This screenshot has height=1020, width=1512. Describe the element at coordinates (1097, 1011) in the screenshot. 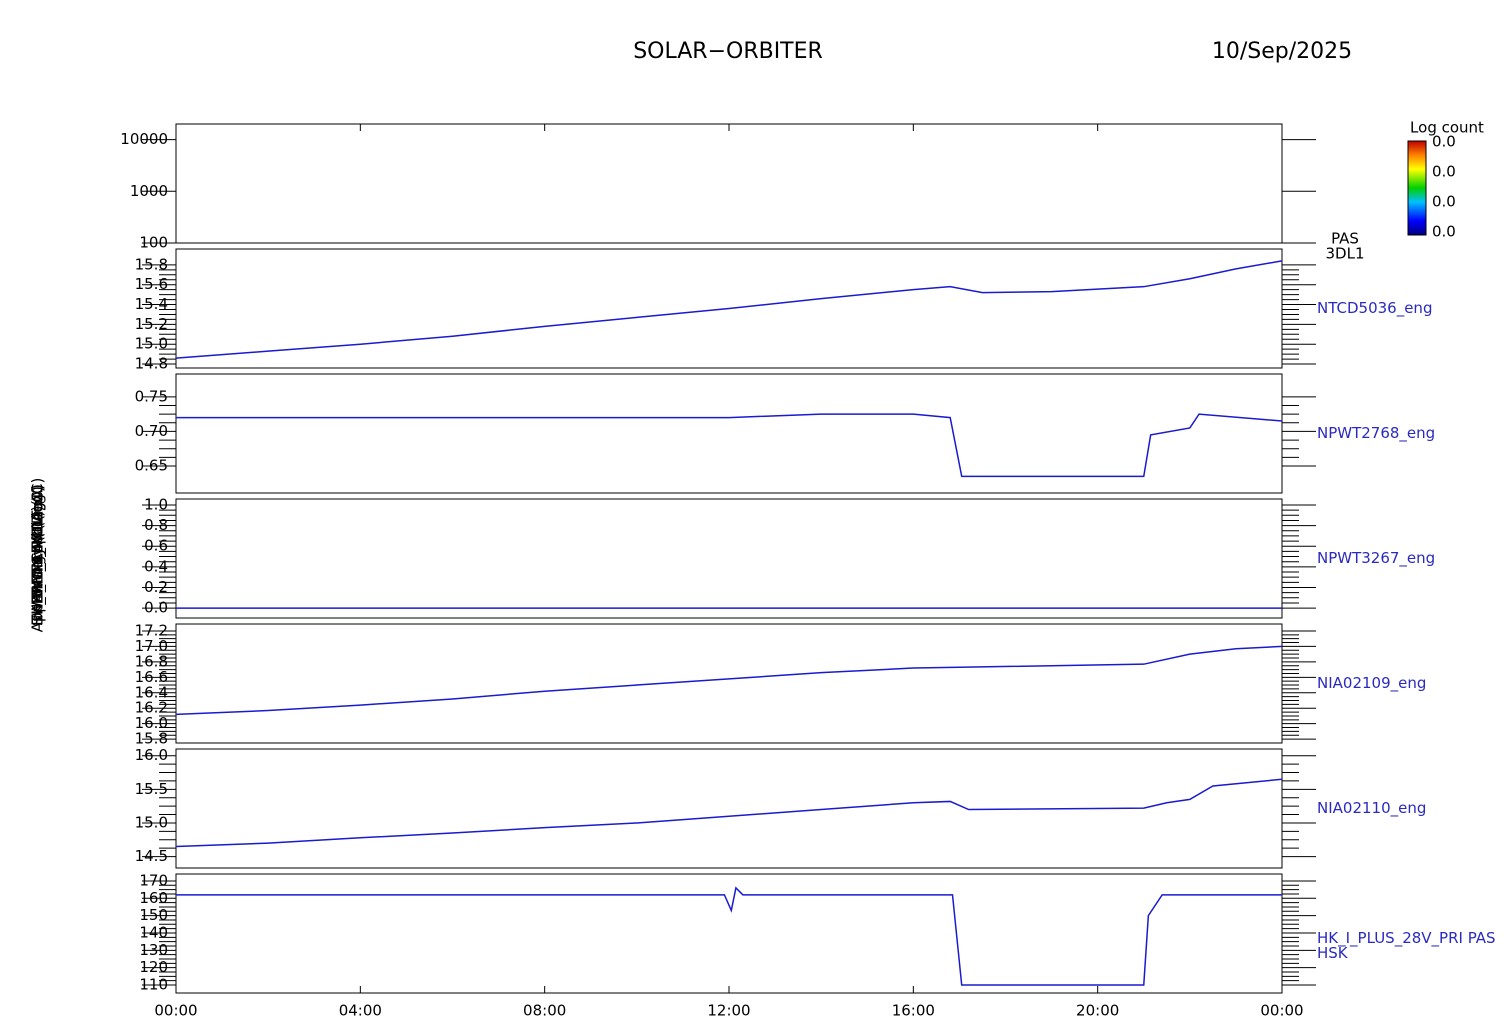

I see `x-tick-label: 20:00` at that location.